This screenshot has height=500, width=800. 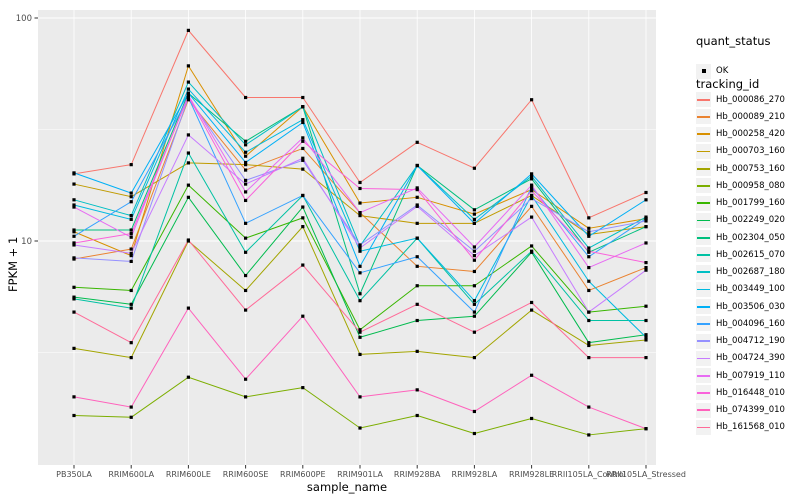 What do you see at coordinates (750, 323) in the screenshot?
I see `legend-item-label: Hb_004096_160` at bounding box center [750, 323].